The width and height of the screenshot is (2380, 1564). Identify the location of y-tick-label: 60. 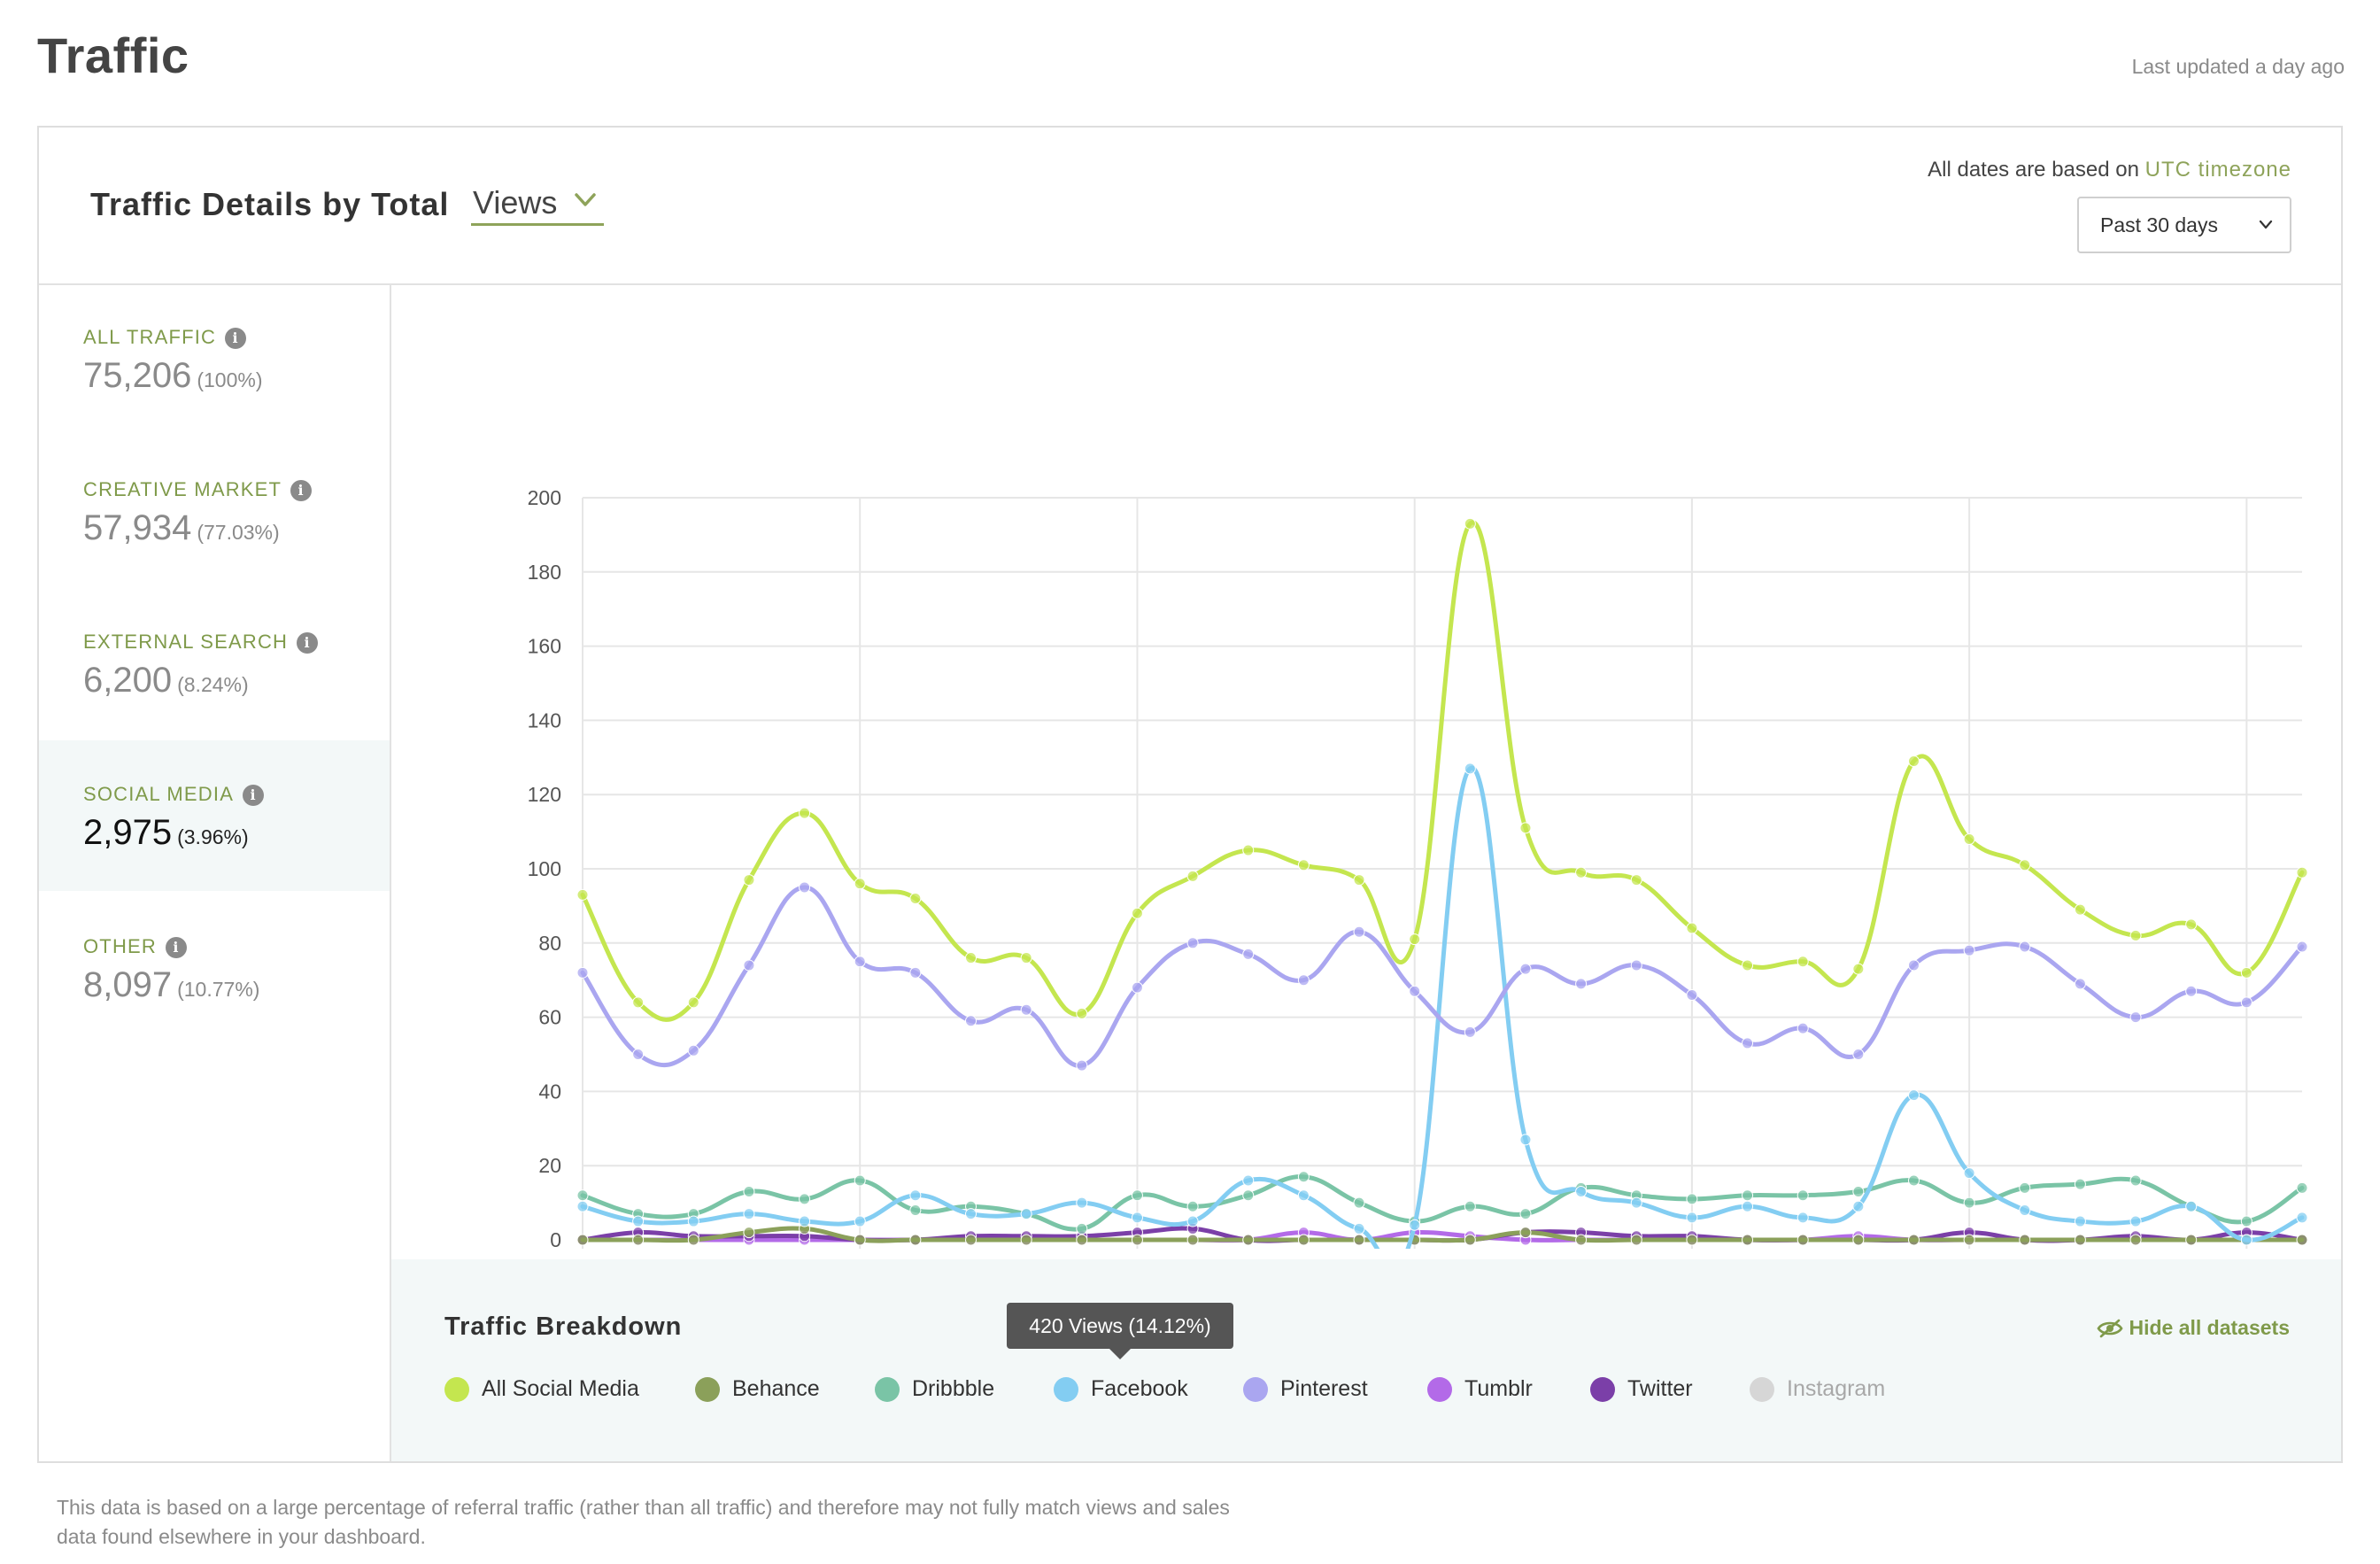
(549, 1017).